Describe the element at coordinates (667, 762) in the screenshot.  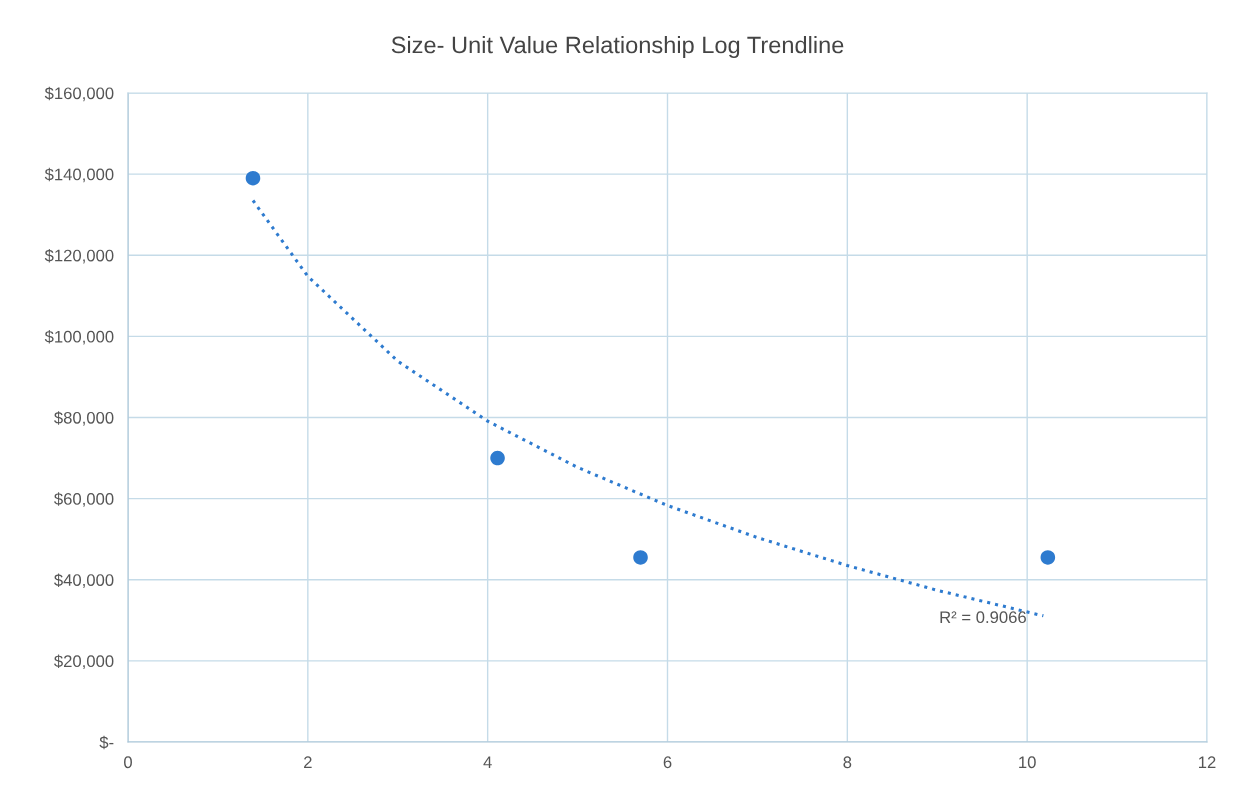
I see `x-tick-label: 6` at that location.